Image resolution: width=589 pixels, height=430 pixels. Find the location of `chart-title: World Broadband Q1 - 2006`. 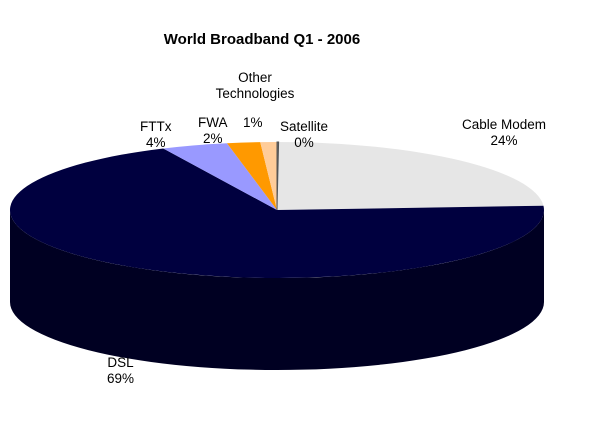

chart-title: World Broadband Q1 - 2006 is located at coordinates (262, 39).